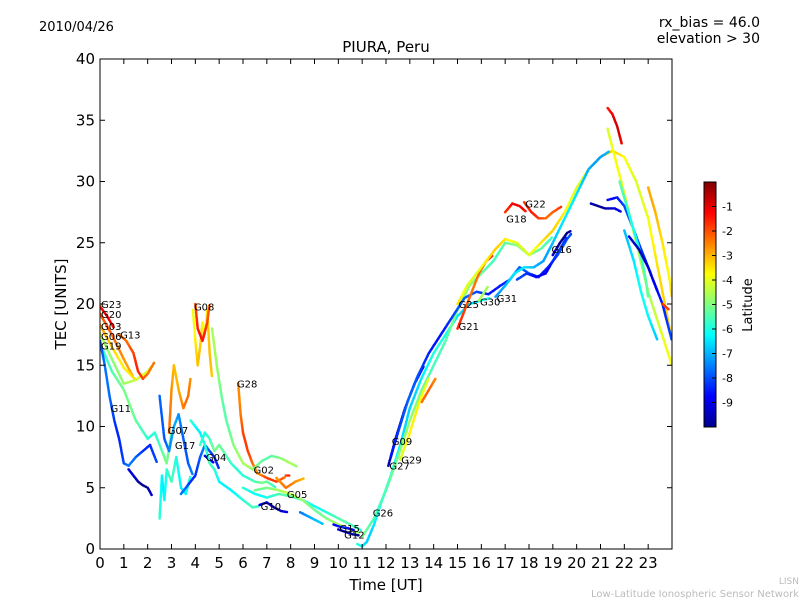 The height and width of the screenshot is (600, 800). Describe the element at coordinates (243, 563) in the screenshot. I see `x-tick-label: 6` at that location.